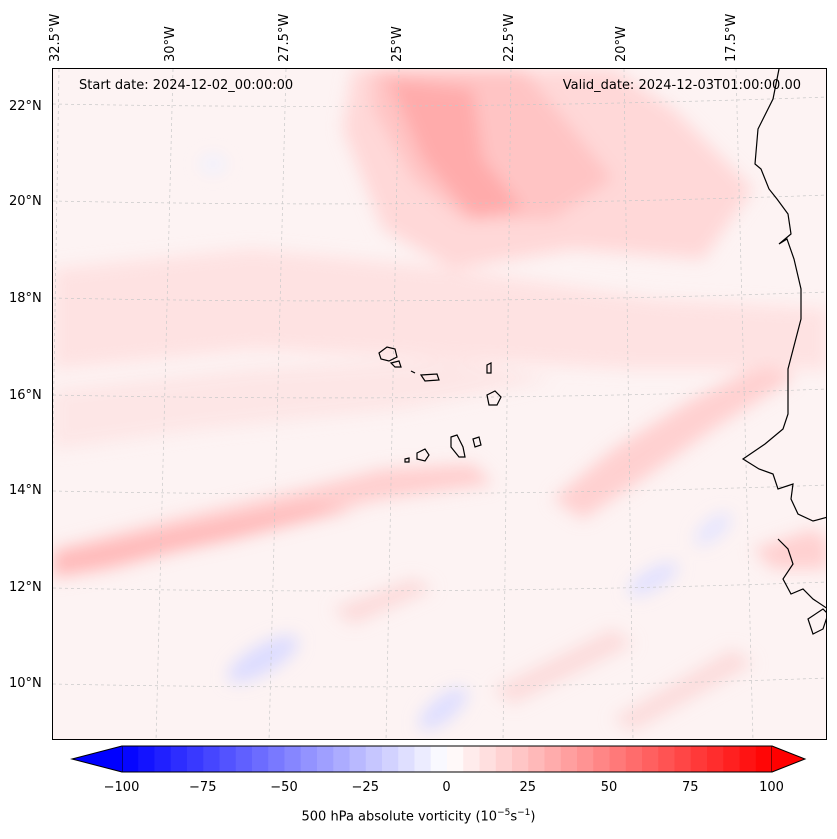  Describe the element at coordinates (25, 298) in the screenshot. I see `latitude-label: 18°N` at that location.